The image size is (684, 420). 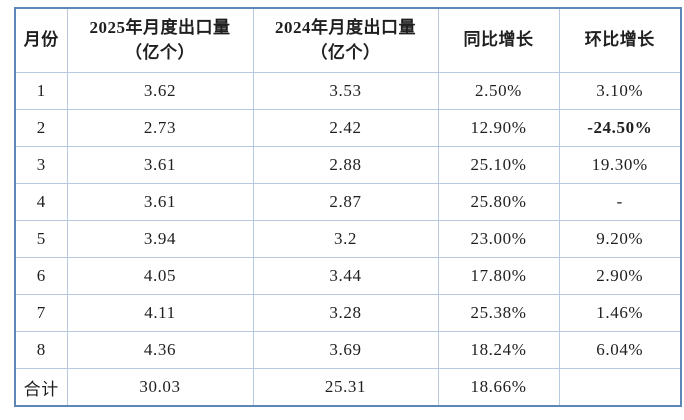 What do you see at coordinates (498, 165) in the screenshot?
I see `cell-yoy: 25.10%` at bounding box center [498, 165].